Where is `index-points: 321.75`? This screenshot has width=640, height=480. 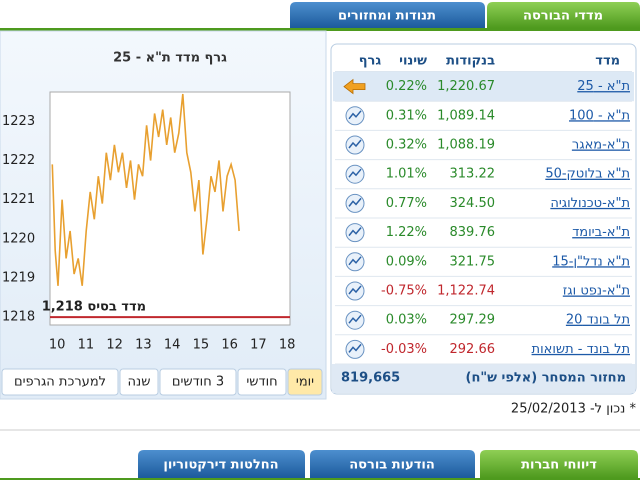 index-points: 321.75 is located at coordinates (473, 261).